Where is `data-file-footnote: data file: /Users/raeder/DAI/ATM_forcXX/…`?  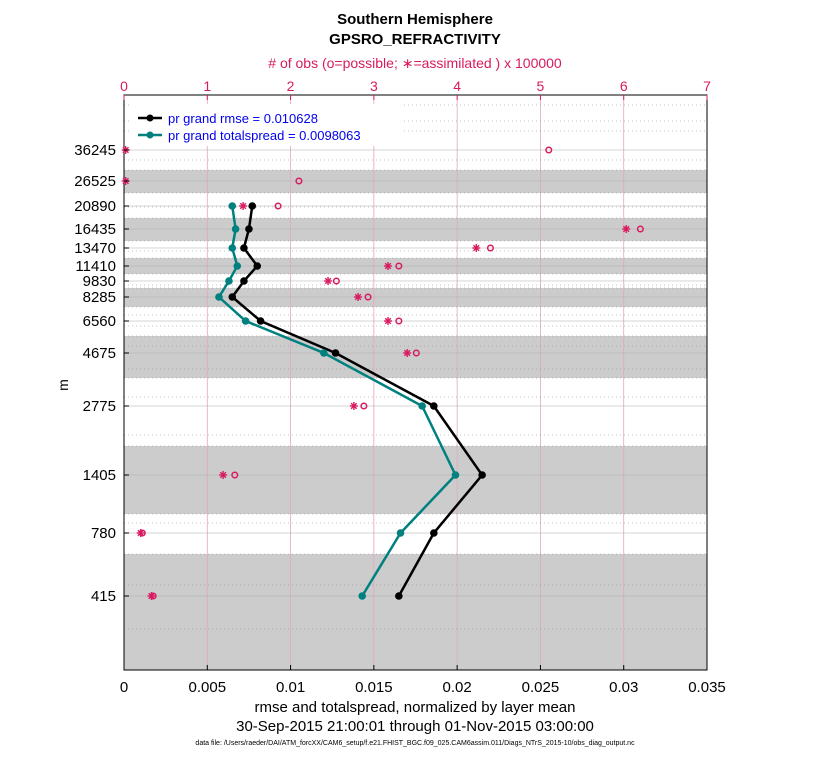
data-file-footnote: data file: /Users/raeder/DAI/ATM_forcXX/… is located at coordinates (415, 743).